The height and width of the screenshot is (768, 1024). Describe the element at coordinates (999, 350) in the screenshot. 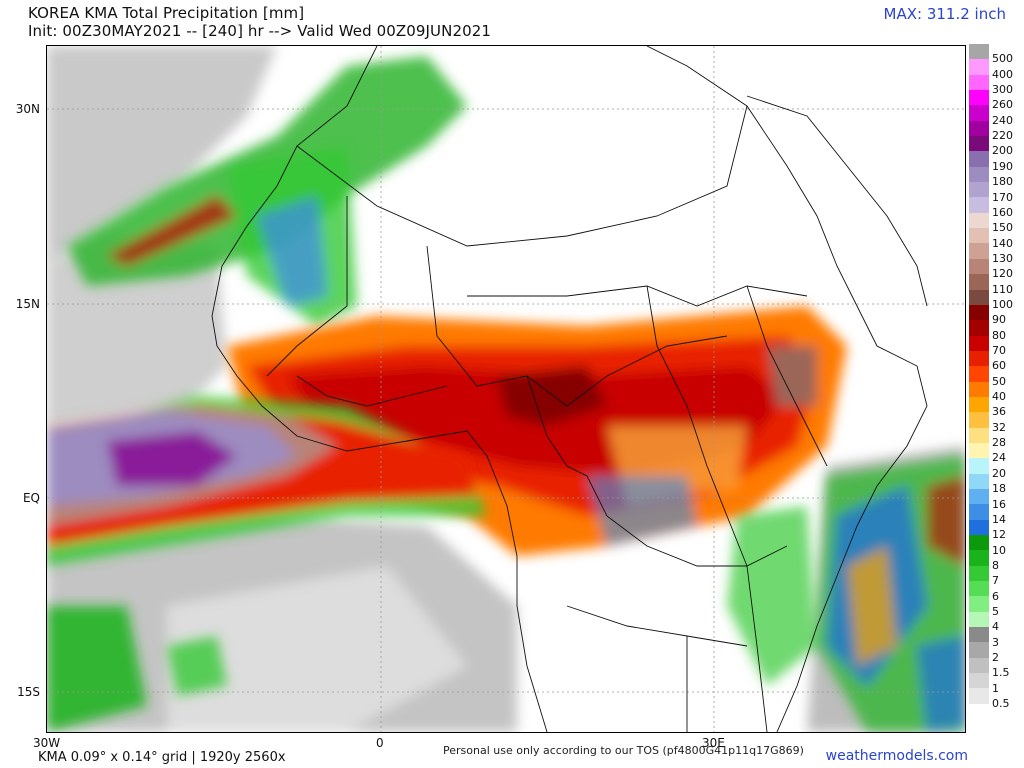

I see `colorbar-label: 70` at that location.